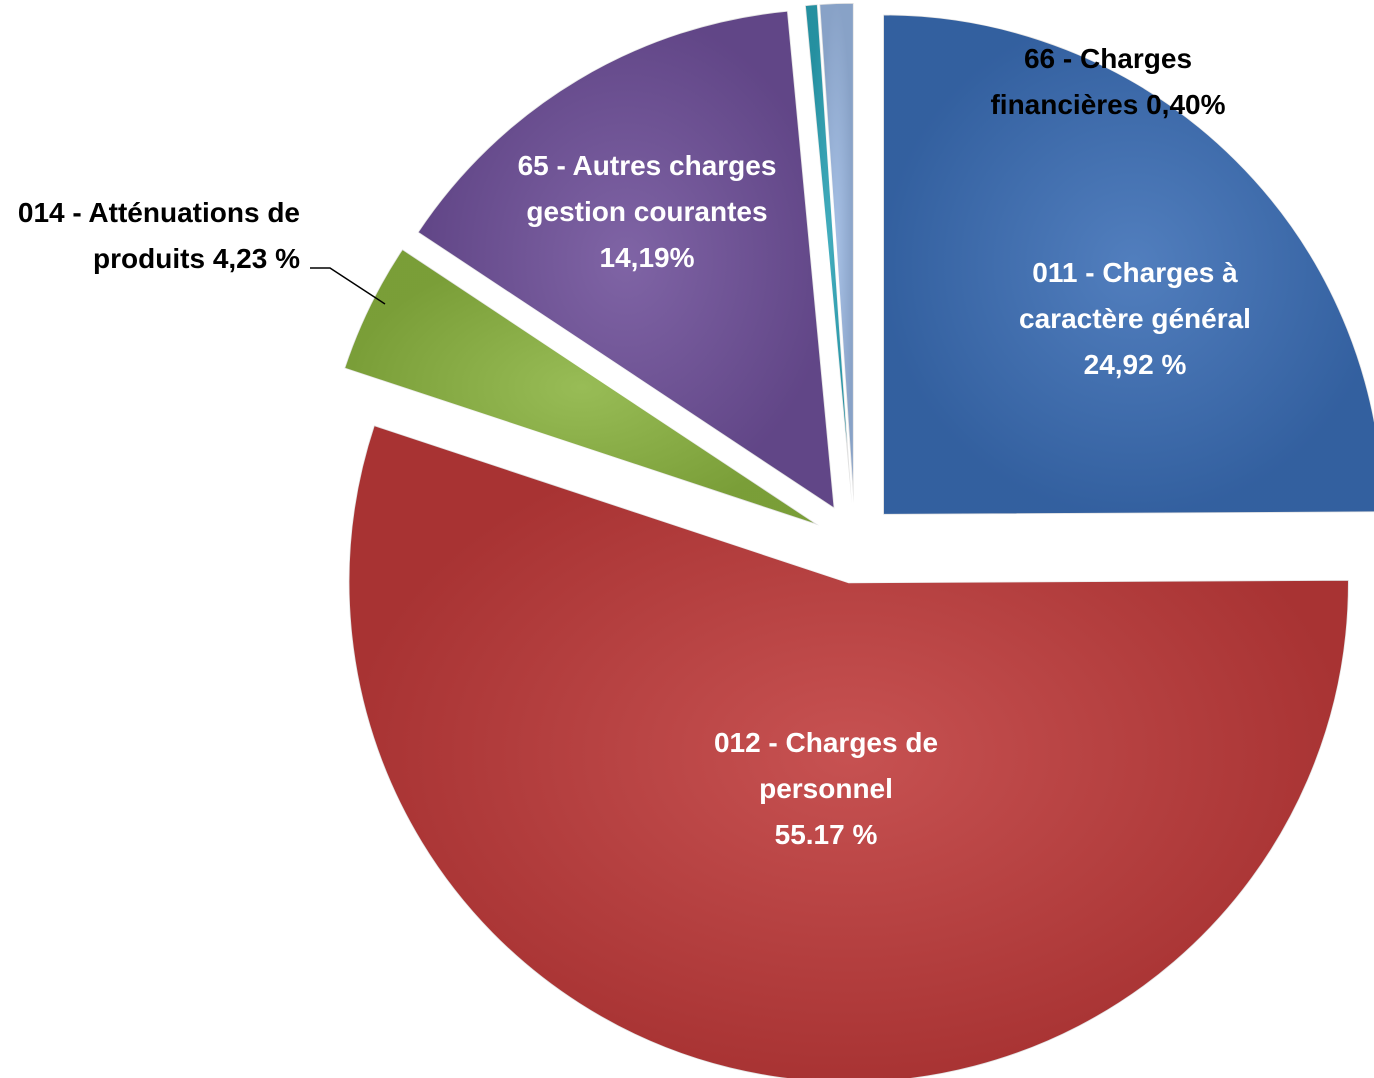  I want to click on label-box: 66 - Charges financières 0,40%, so click(1108, 82).